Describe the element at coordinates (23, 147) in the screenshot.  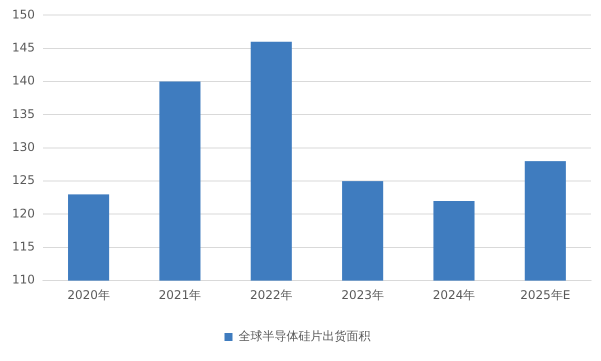
I see `y-tick-label: 130` at that location.